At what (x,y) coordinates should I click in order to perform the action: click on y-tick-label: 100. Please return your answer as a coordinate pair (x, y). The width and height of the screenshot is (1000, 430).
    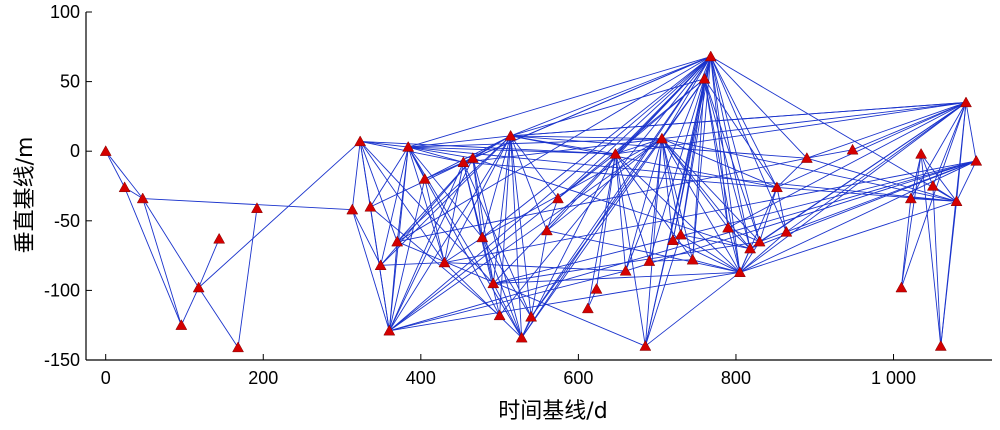
    Looking at the image, I should click on (65, 12).